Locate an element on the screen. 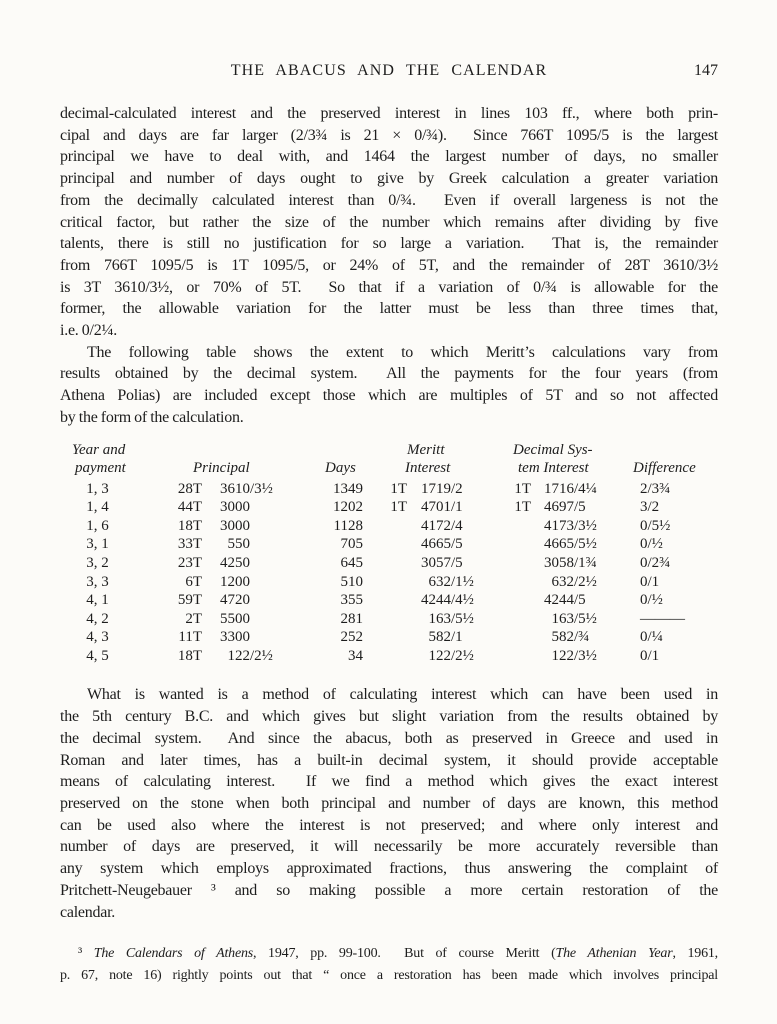 The image size is (777, 1024). cell-meritt-amount: 4172 is located at coordinates (436, 525).